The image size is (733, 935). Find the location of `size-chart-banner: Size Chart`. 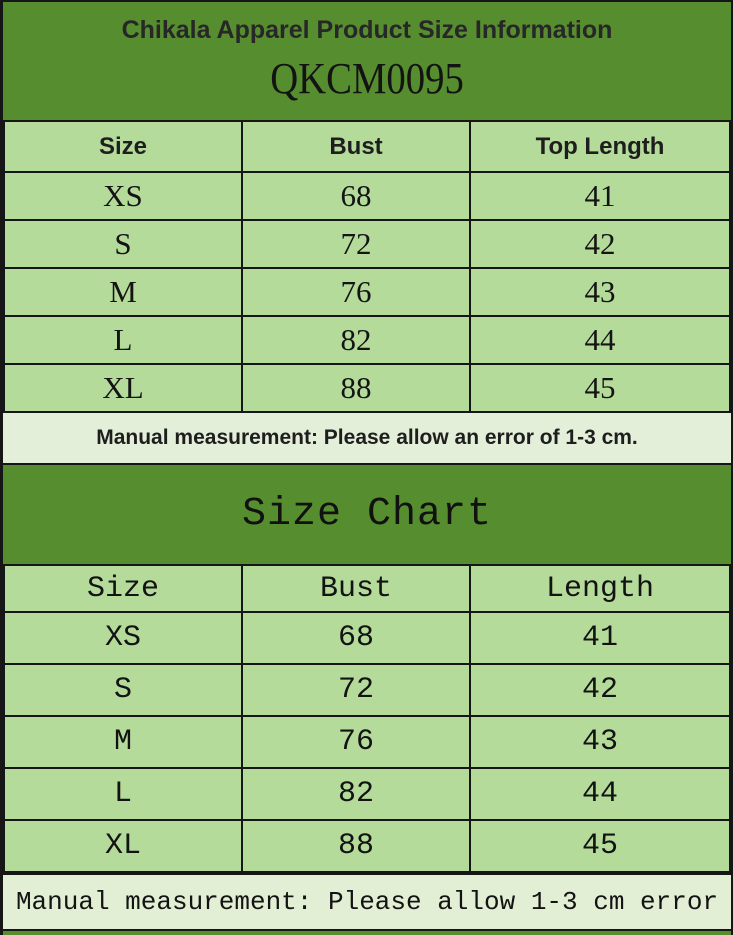

size-chart-banner: Size Chart is located at coordinates (367, 514).